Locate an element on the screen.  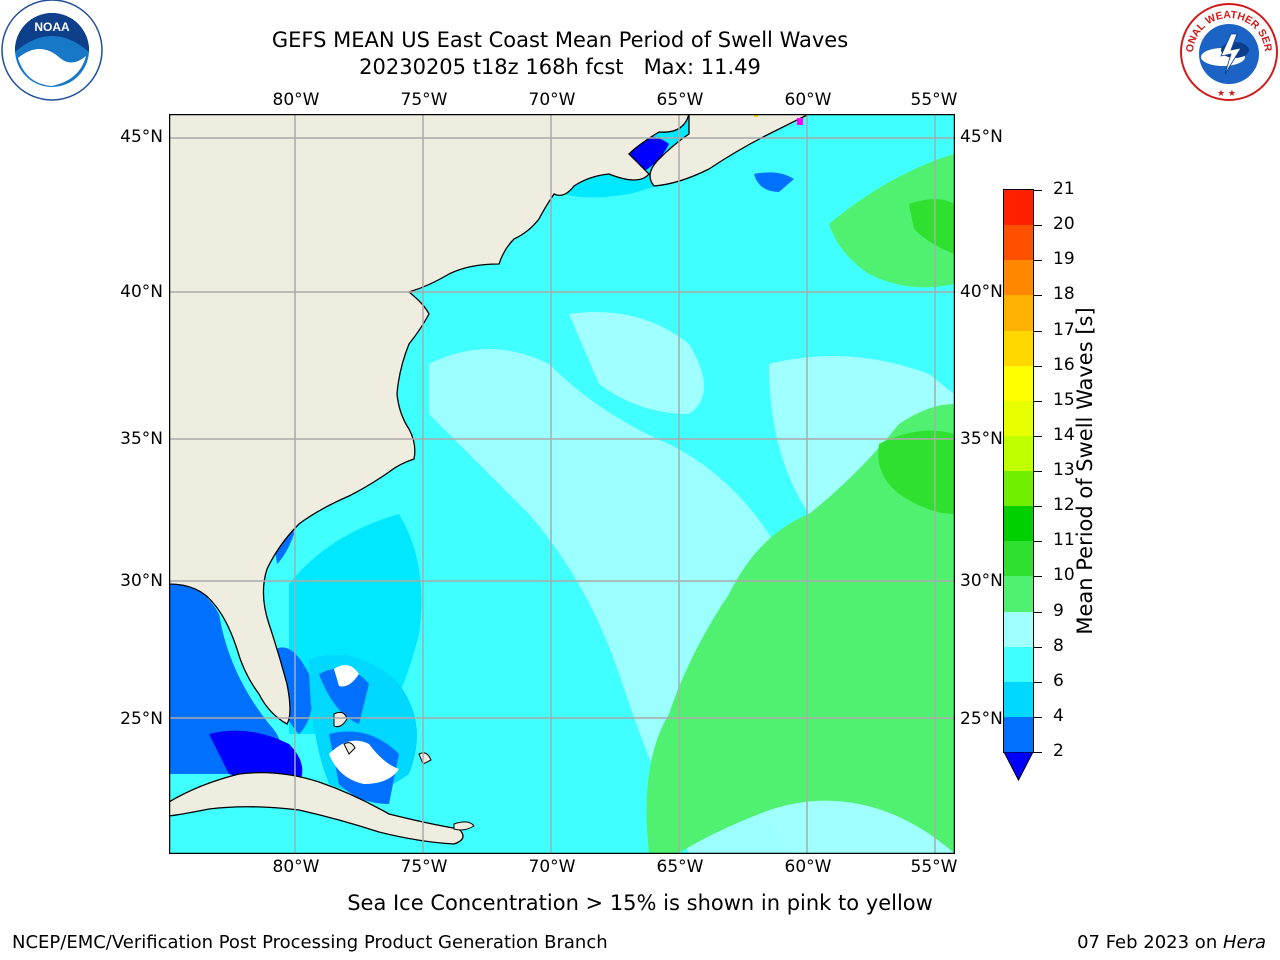
colorbar-tick-label: 13 is located at coordinates (1064, 470).